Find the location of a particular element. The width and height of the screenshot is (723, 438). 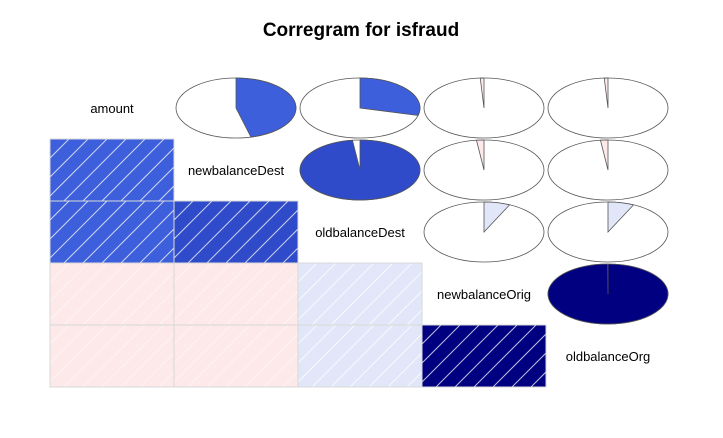

pie-cell-amount-oldbalanceOrg is located at coordinates (608, 108).